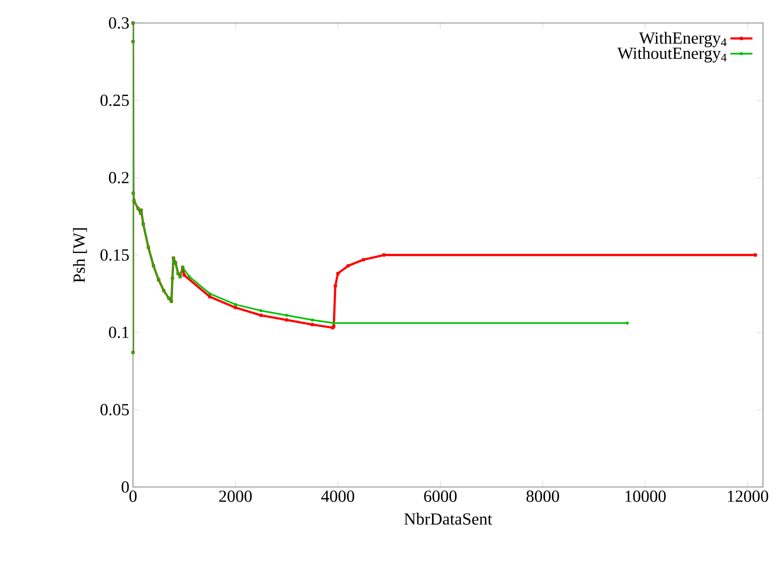 This screenshot has width=774, height=566. I want to click on y-tick-label: 0.1, so click(118, 332).